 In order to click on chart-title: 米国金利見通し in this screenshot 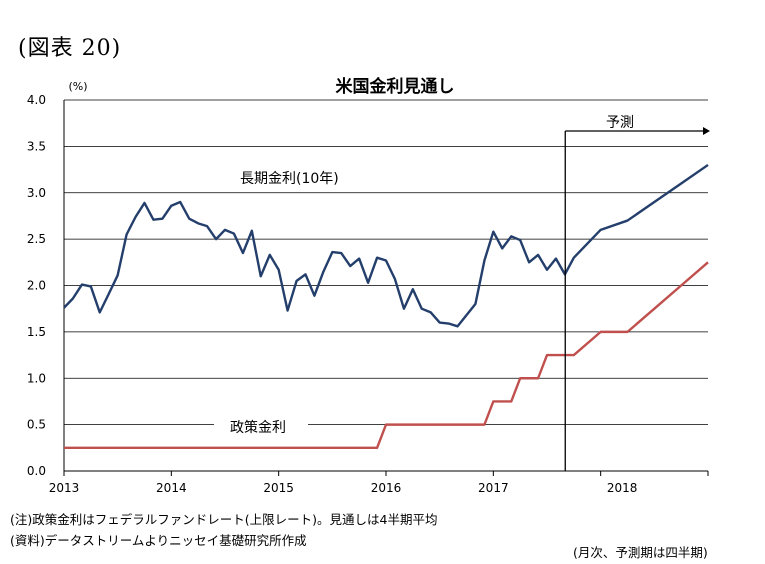, I will do `click(395, 86)`.